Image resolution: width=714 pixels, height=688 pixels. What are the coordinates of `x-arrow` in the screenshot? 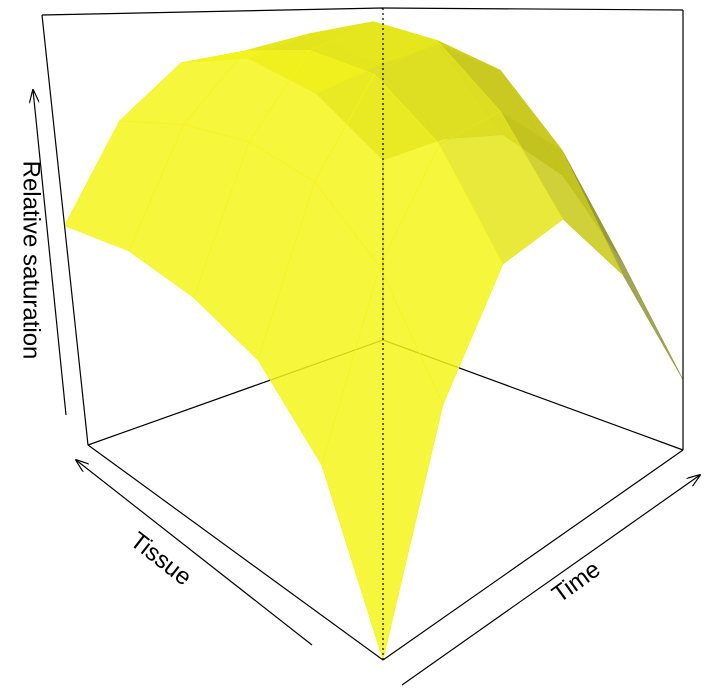 It's located at (194, 553).